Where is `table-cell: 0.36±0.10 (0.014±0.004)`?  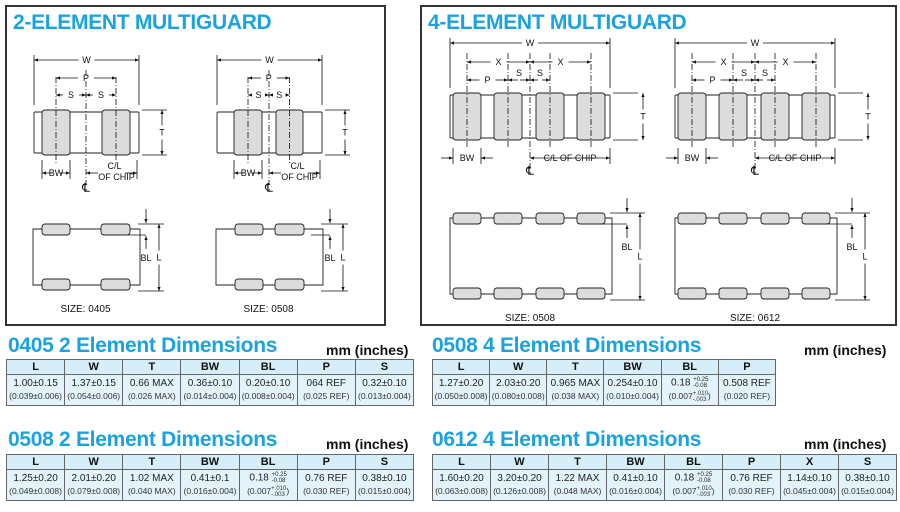
table-cell: 0.36±0.10 (0.014±0.004) is located at coordinates (210, 390).